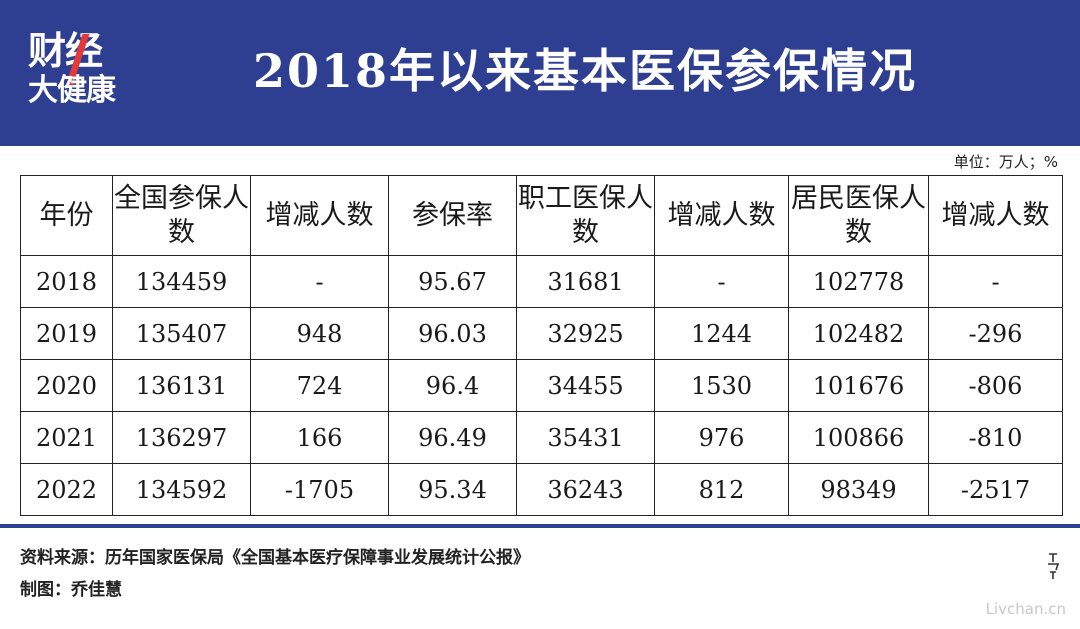 Image resolution: width=1080 pixels, height=629 pixels. What do you see at coordinates (585, 215) in the screenshot?
I see `column-header-employee-insured: 职工医保人数` at bounding box center [585, 215].